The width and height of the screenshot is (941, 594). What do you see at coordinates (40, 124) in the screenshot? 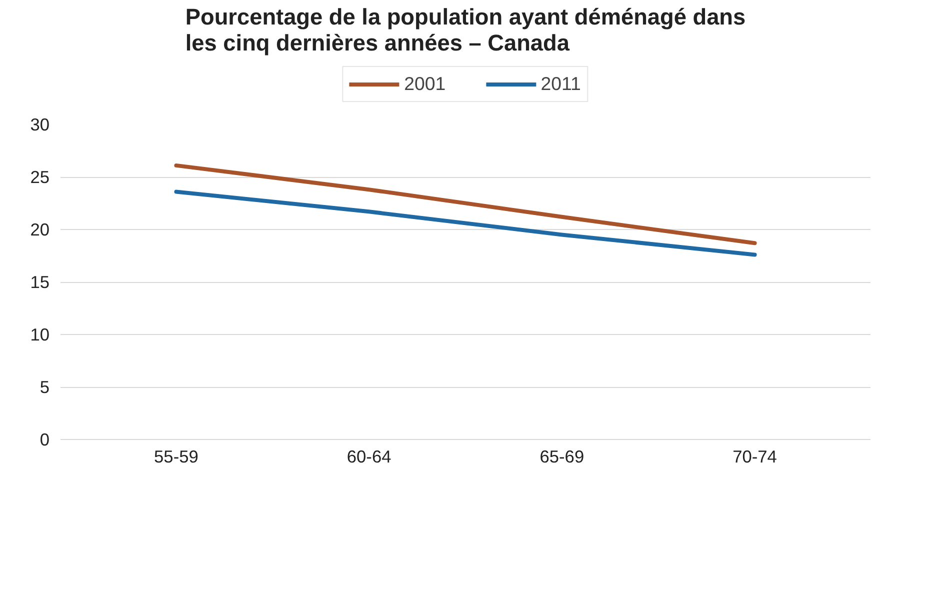
I see `y-tick-label: 30` at bounding box center [40, 124].